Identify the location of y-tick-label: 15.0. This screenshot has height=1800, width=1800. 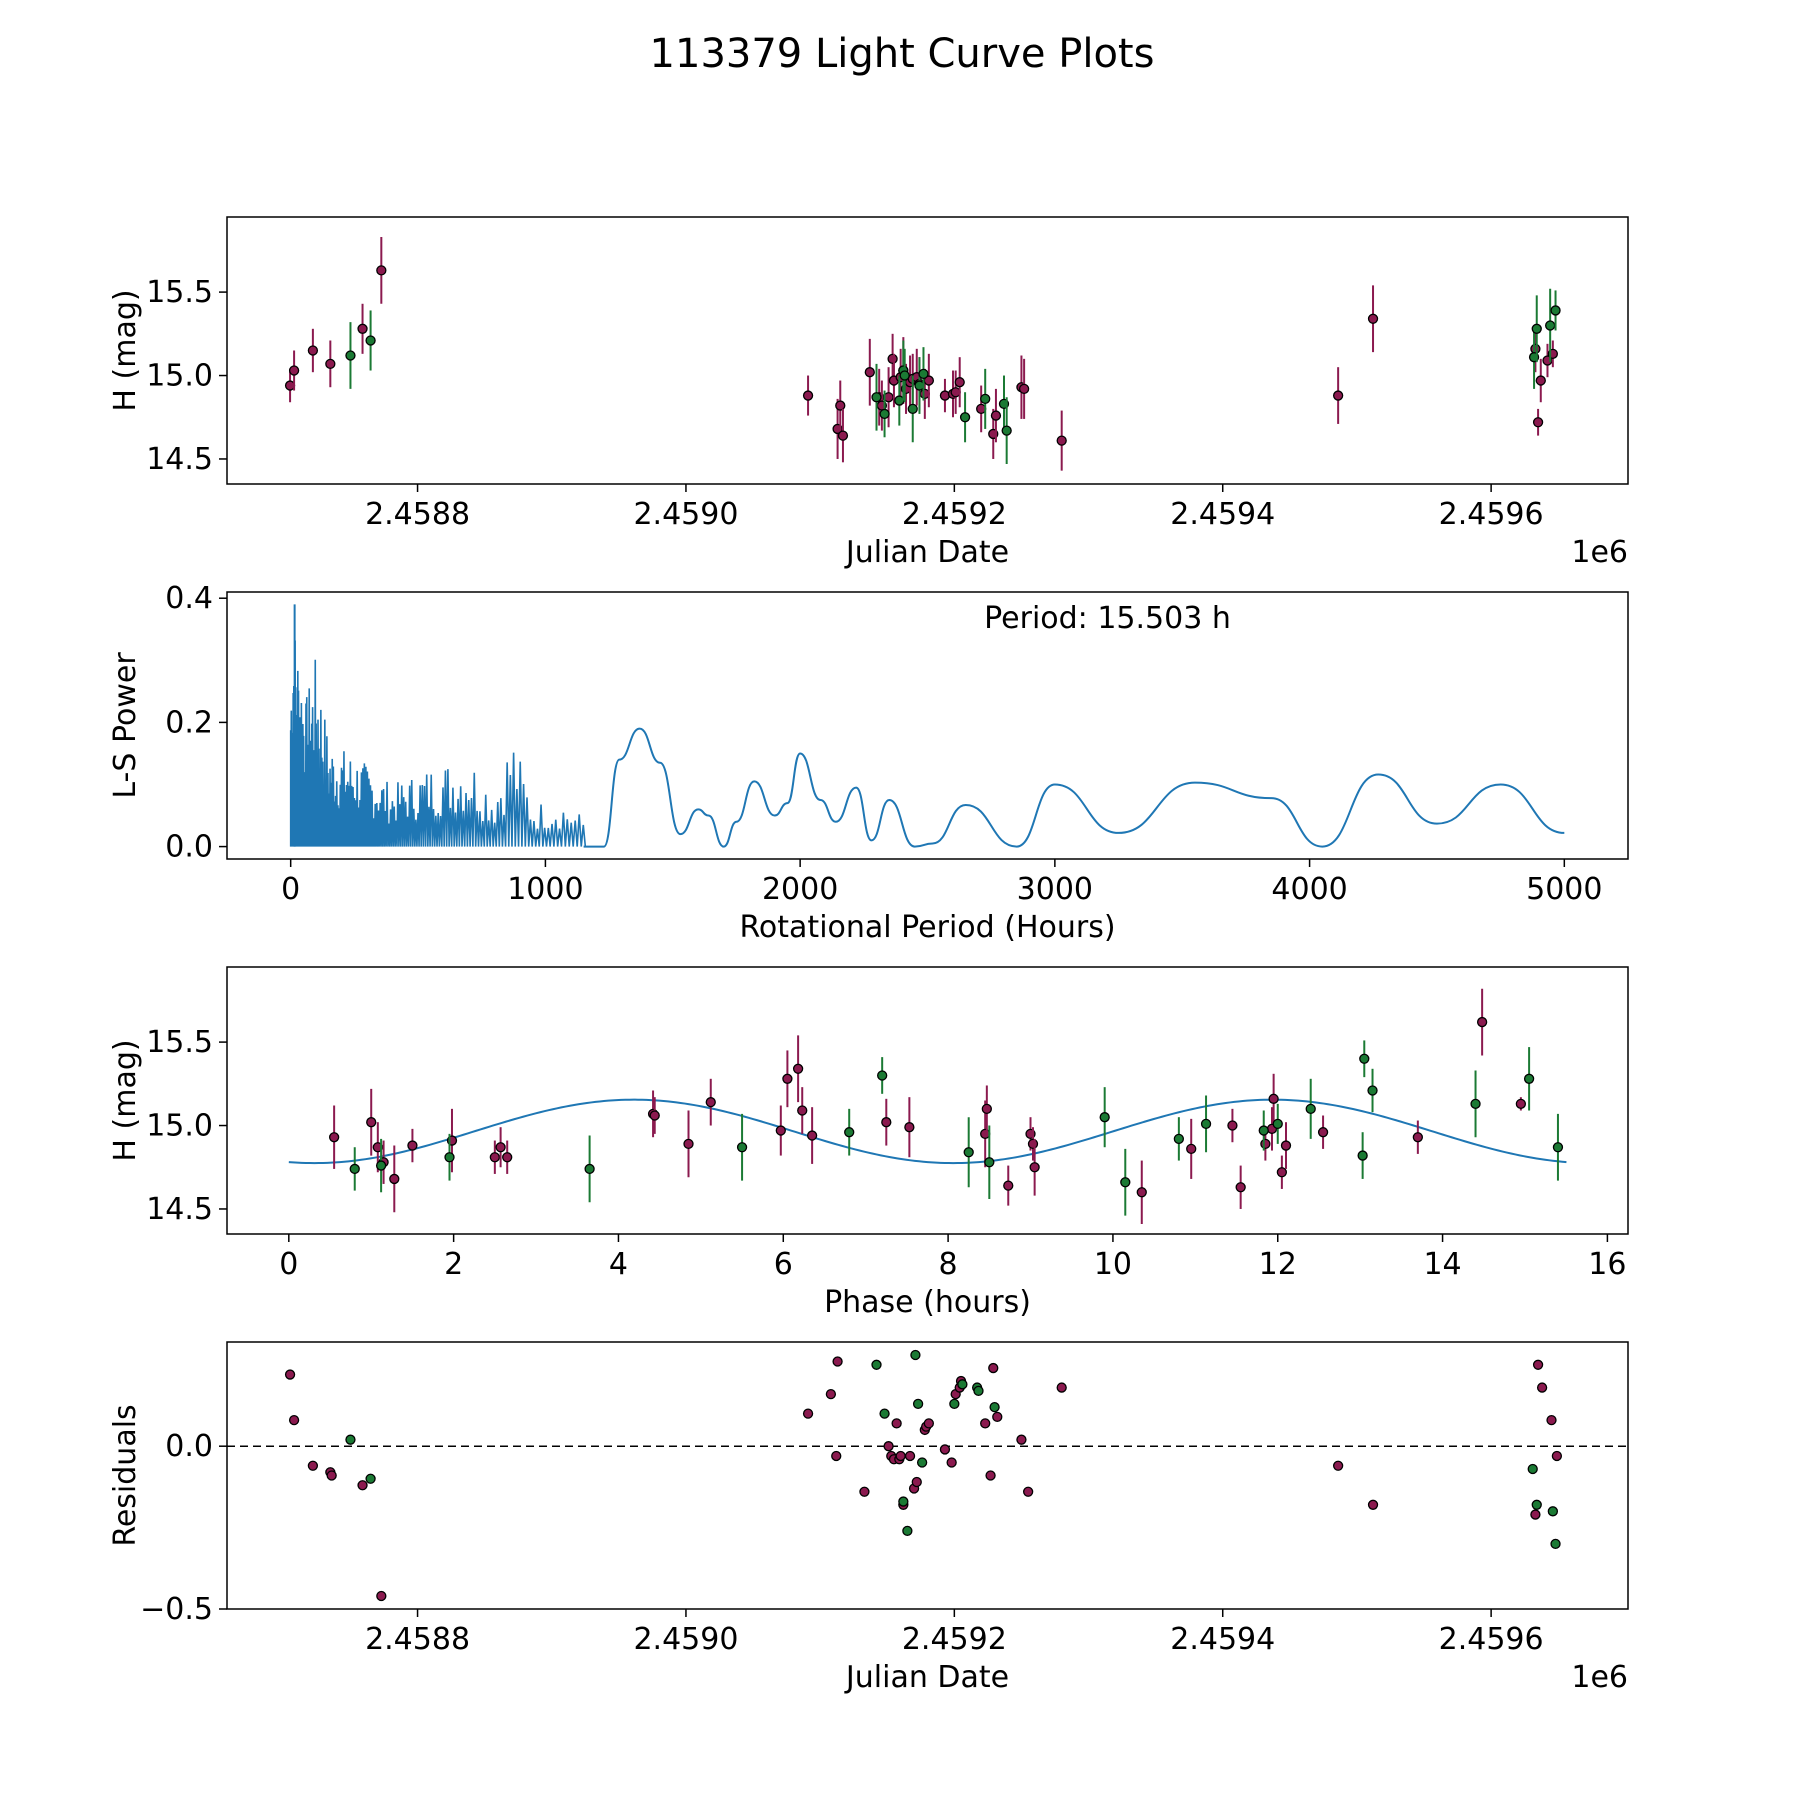
(179, 1126).